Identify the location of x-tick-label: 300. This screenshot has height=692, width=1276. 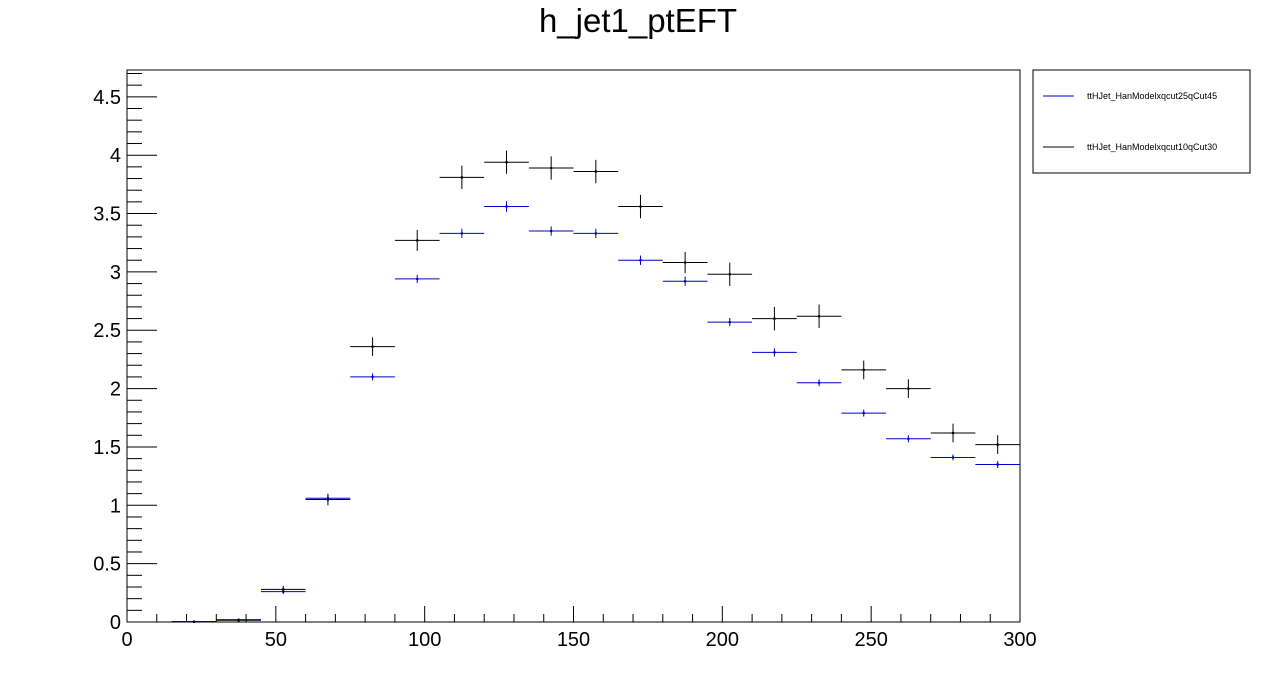
(1019, 640).